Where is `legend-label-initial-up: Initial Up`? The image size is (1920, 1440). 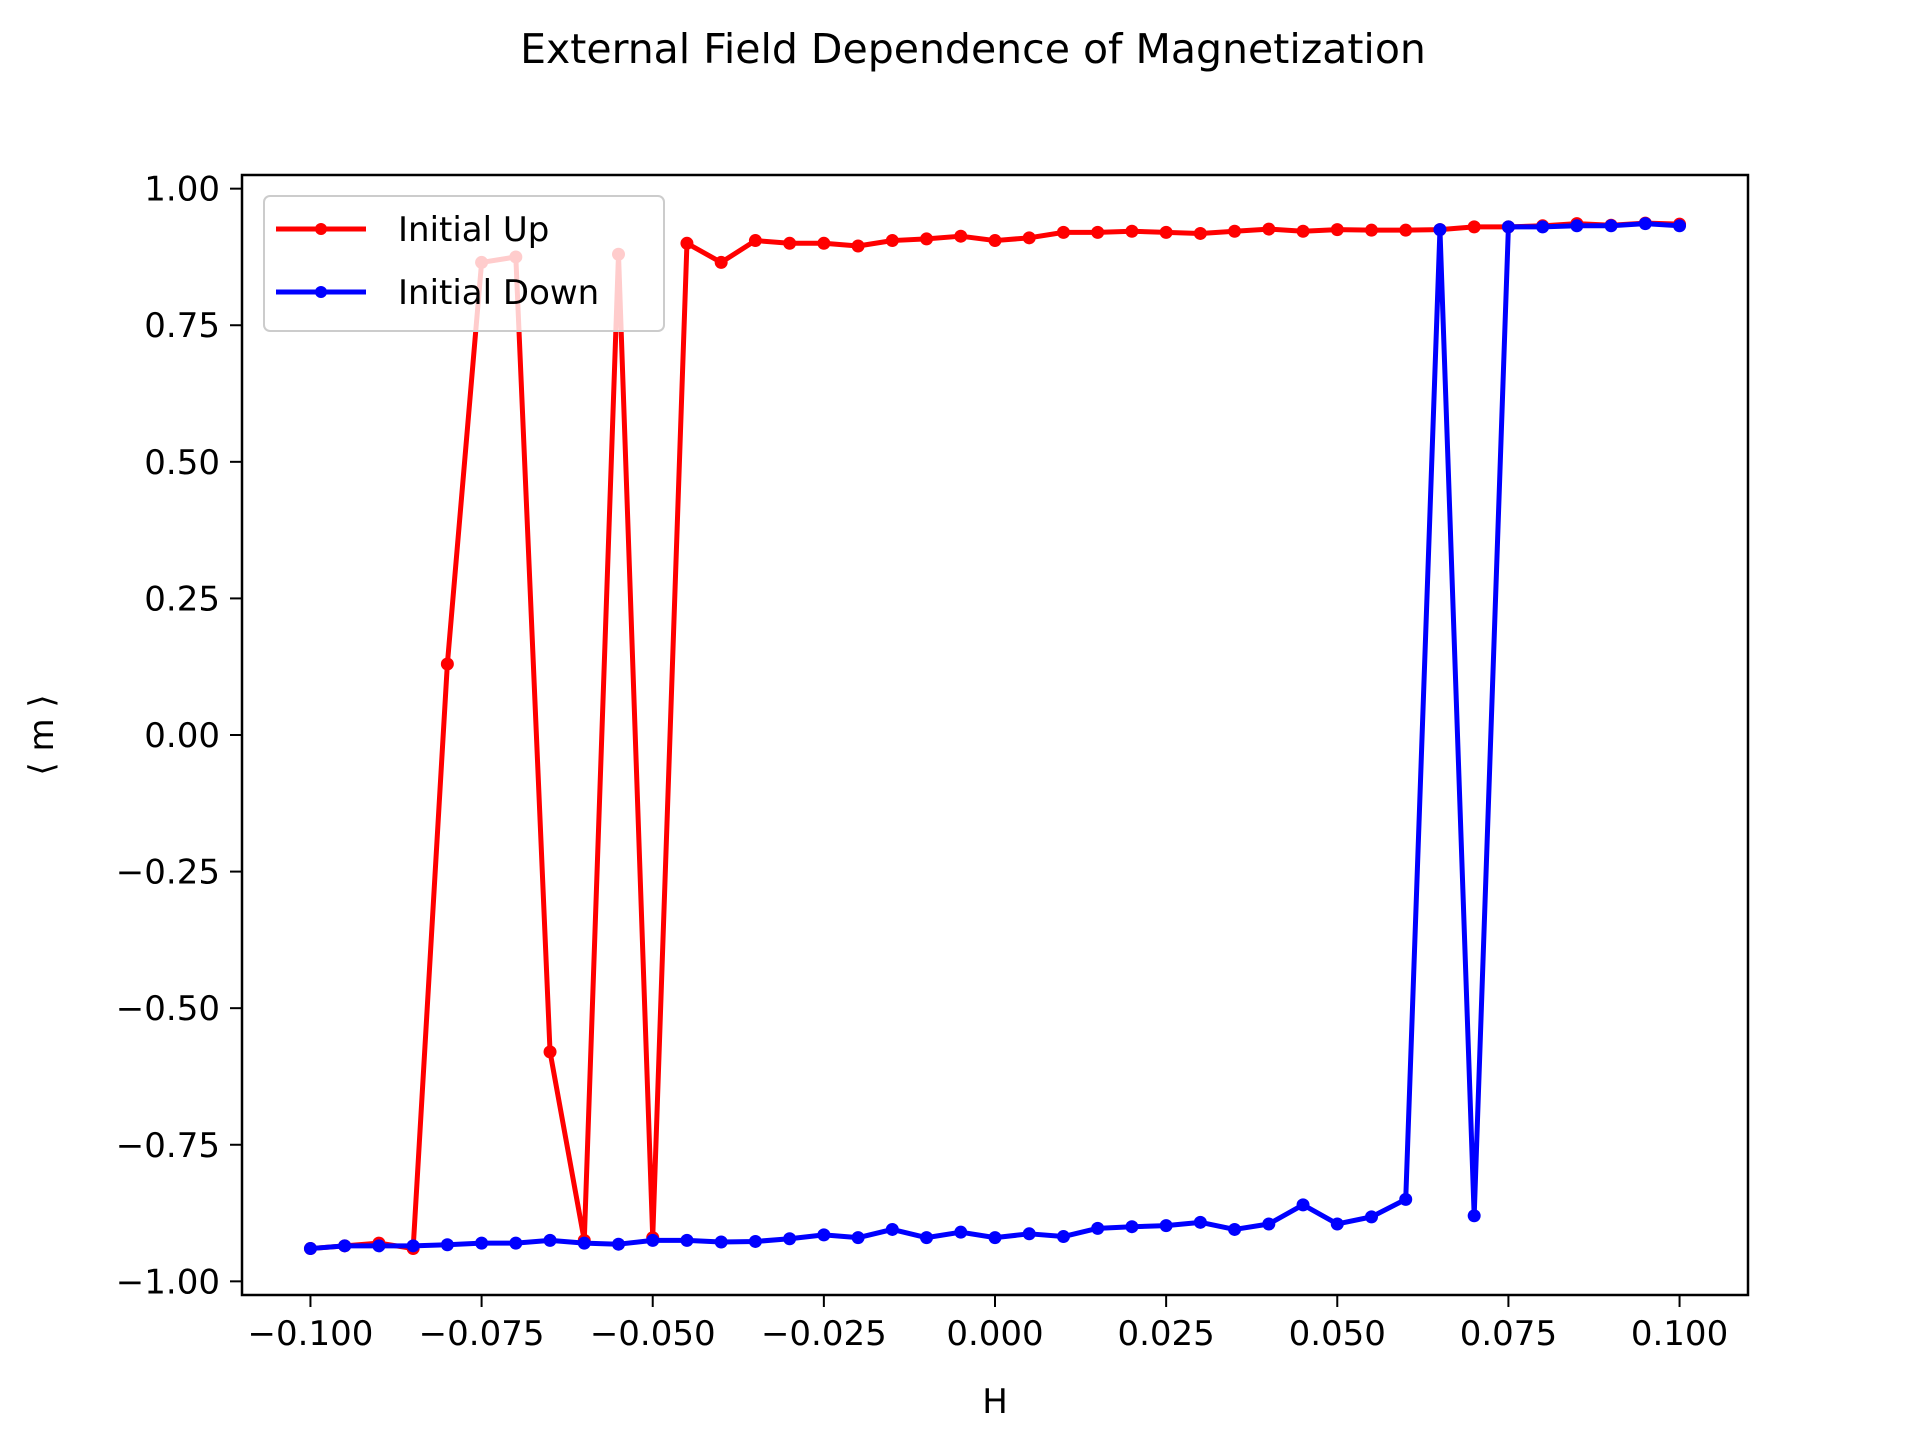
legend-label-initial-up: Initial Up is located at coordinates (473, 230).